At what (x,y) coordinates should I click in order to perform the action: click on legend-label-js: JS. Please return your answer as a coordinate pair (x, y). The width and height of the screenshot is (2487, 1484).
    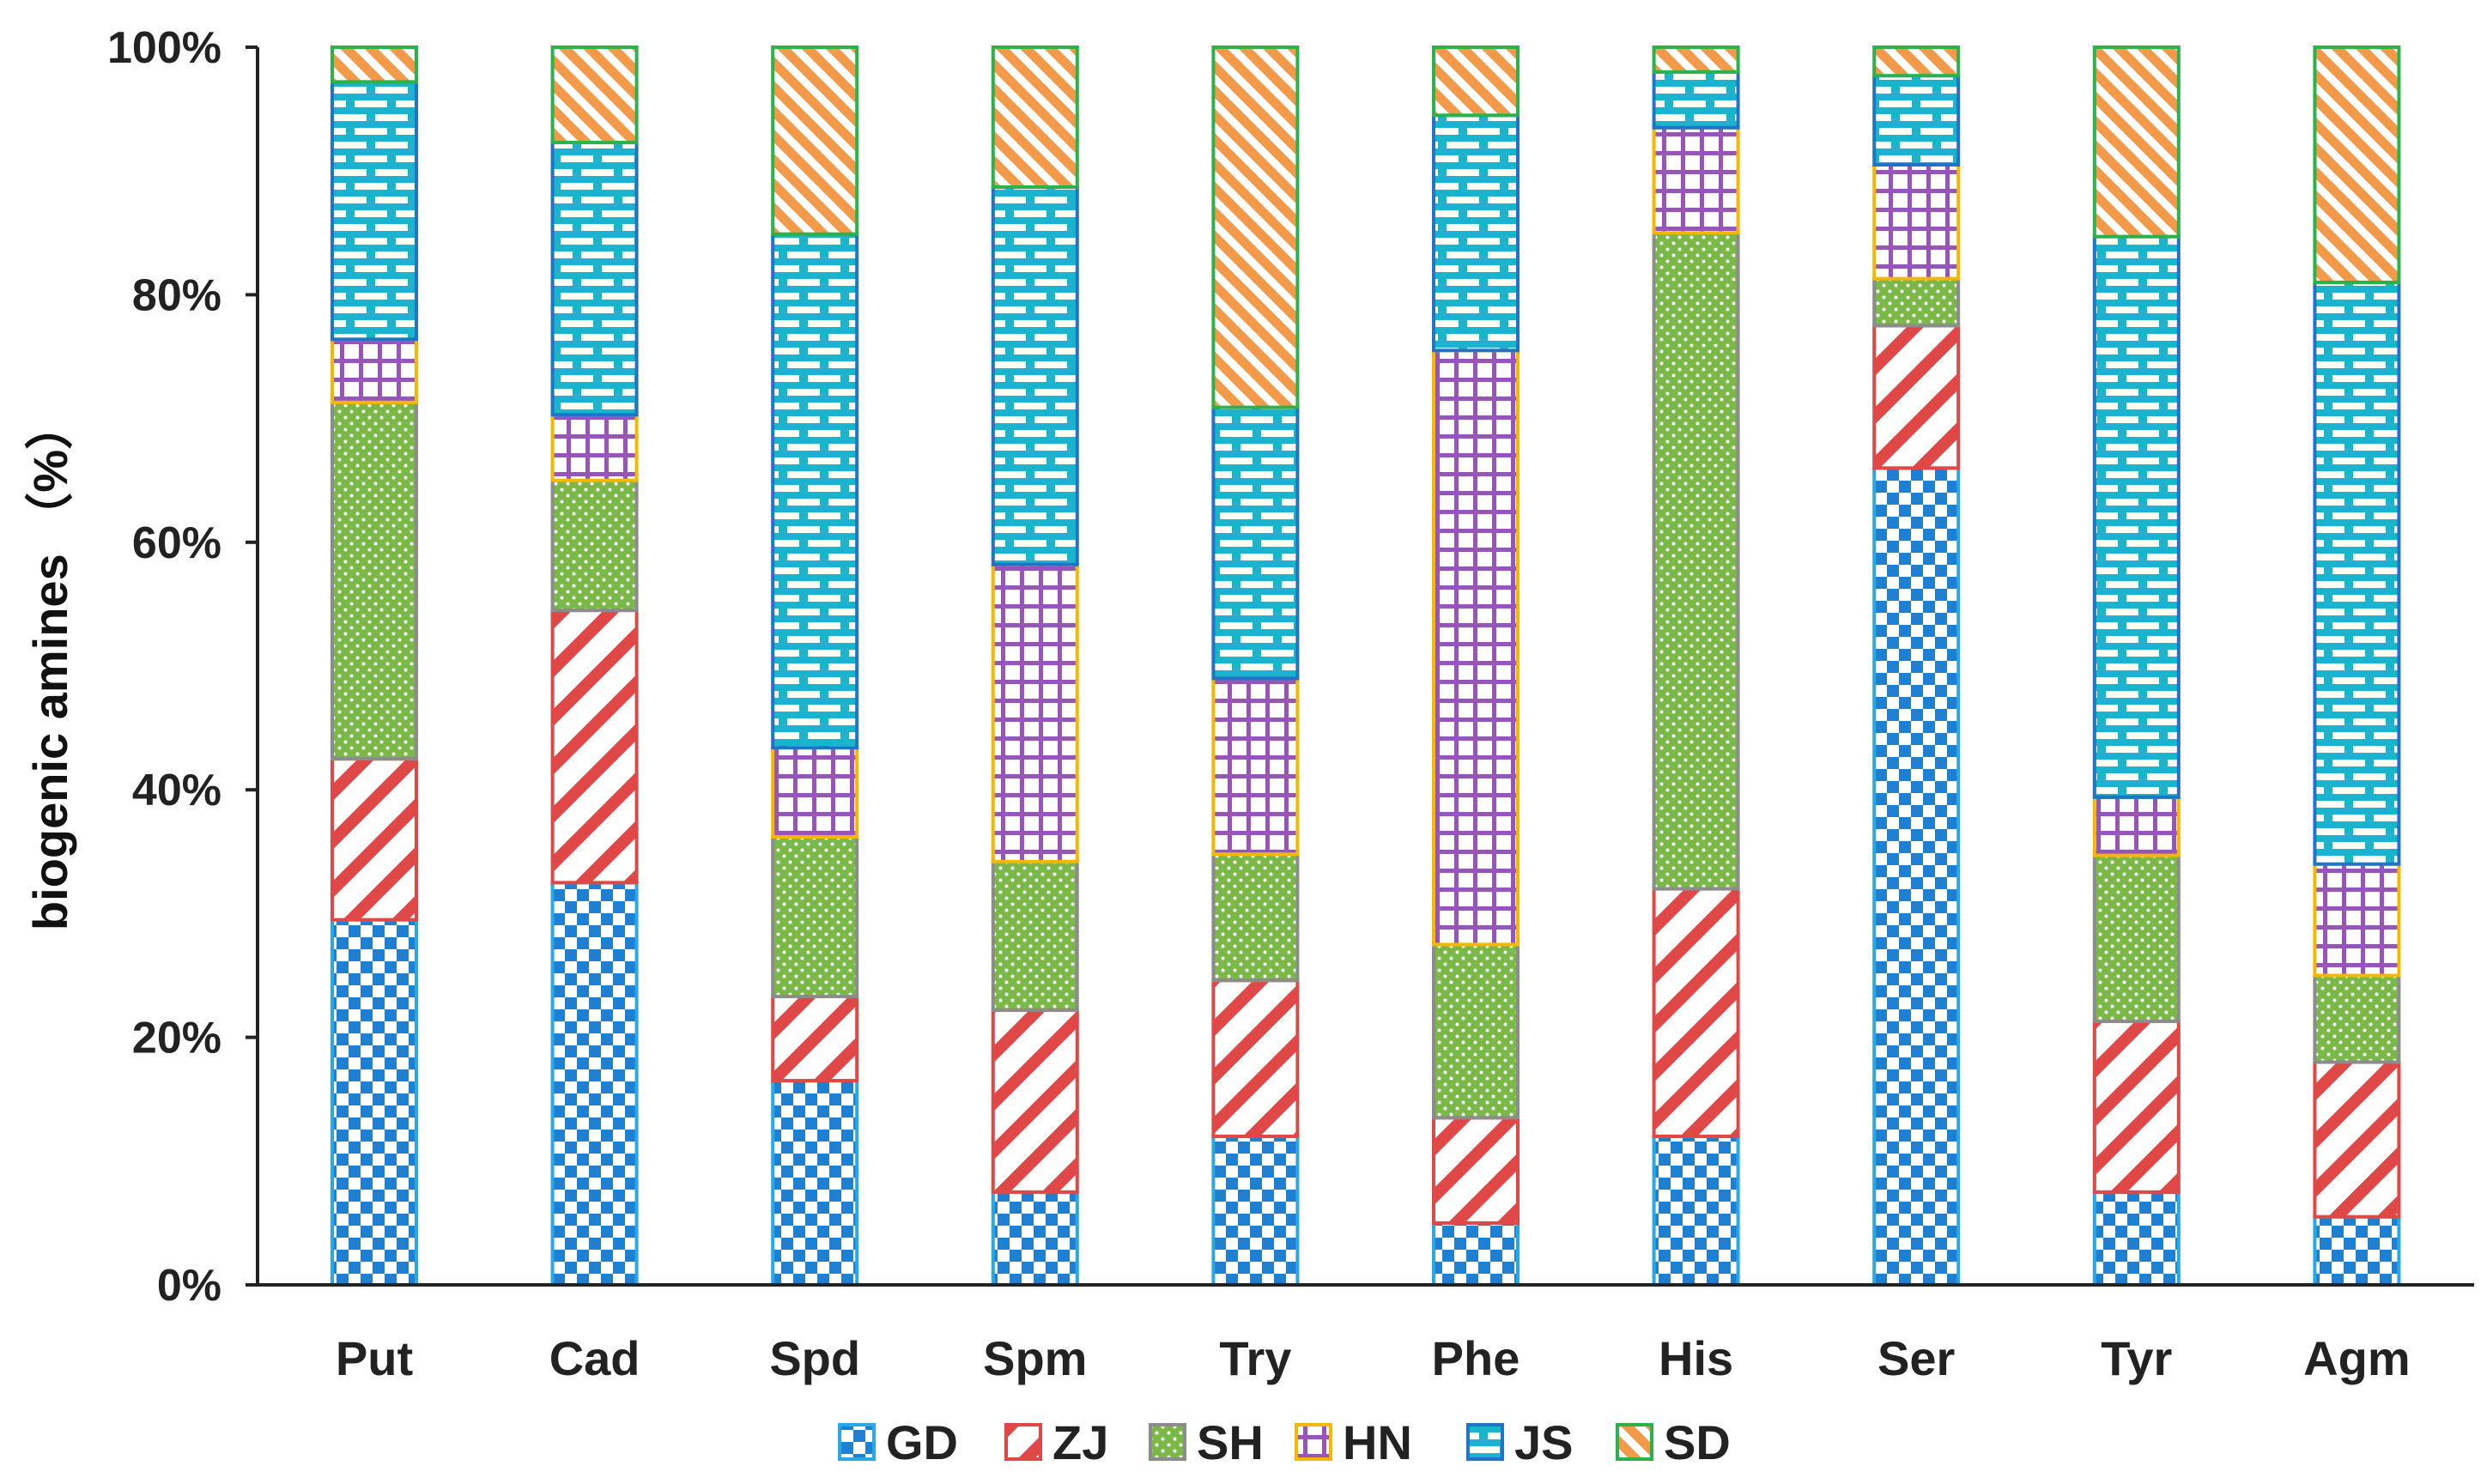
    Looking at the image, I should click on (1544, 1442).